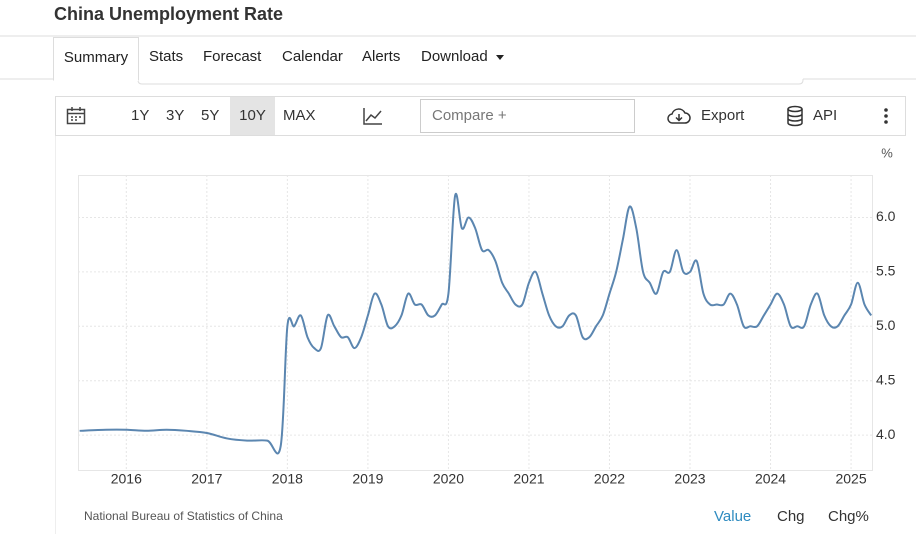 Image resolution: width=916 pixels, height=534 pixels. I want to click on database-icon, so click(795, 116).